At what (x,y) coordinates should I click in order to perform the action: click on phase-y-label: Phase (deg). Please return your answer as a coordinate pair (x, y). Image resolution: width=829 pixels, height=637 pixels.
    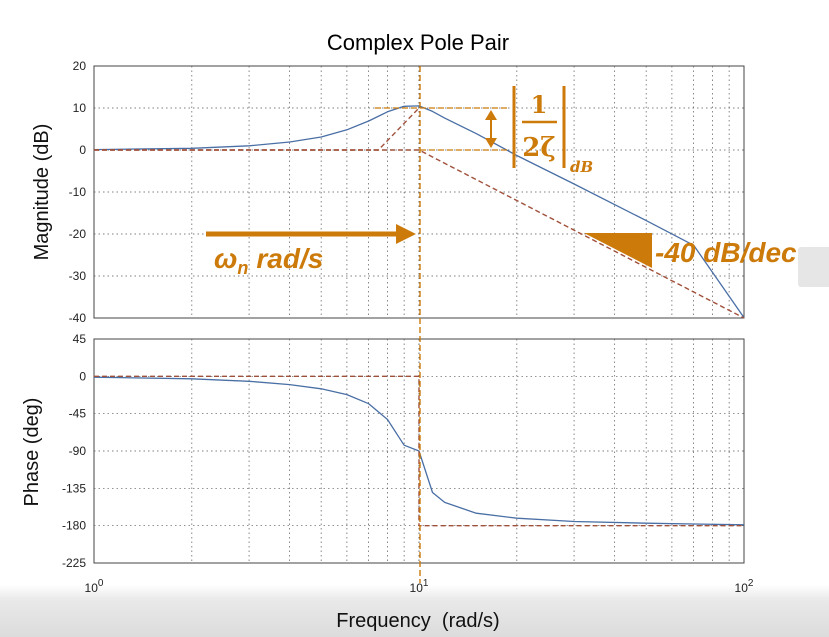
    Looking at the image, I should click on (32, 452).